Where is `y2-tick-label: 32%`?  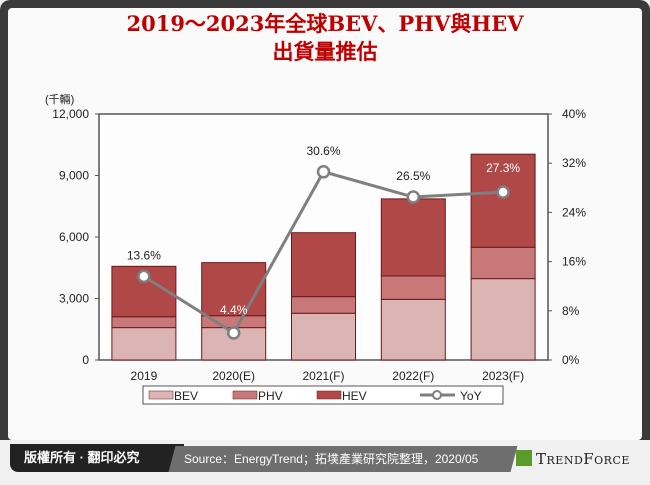 y2-tick-label: 32% is located at coordinates (574, 163).